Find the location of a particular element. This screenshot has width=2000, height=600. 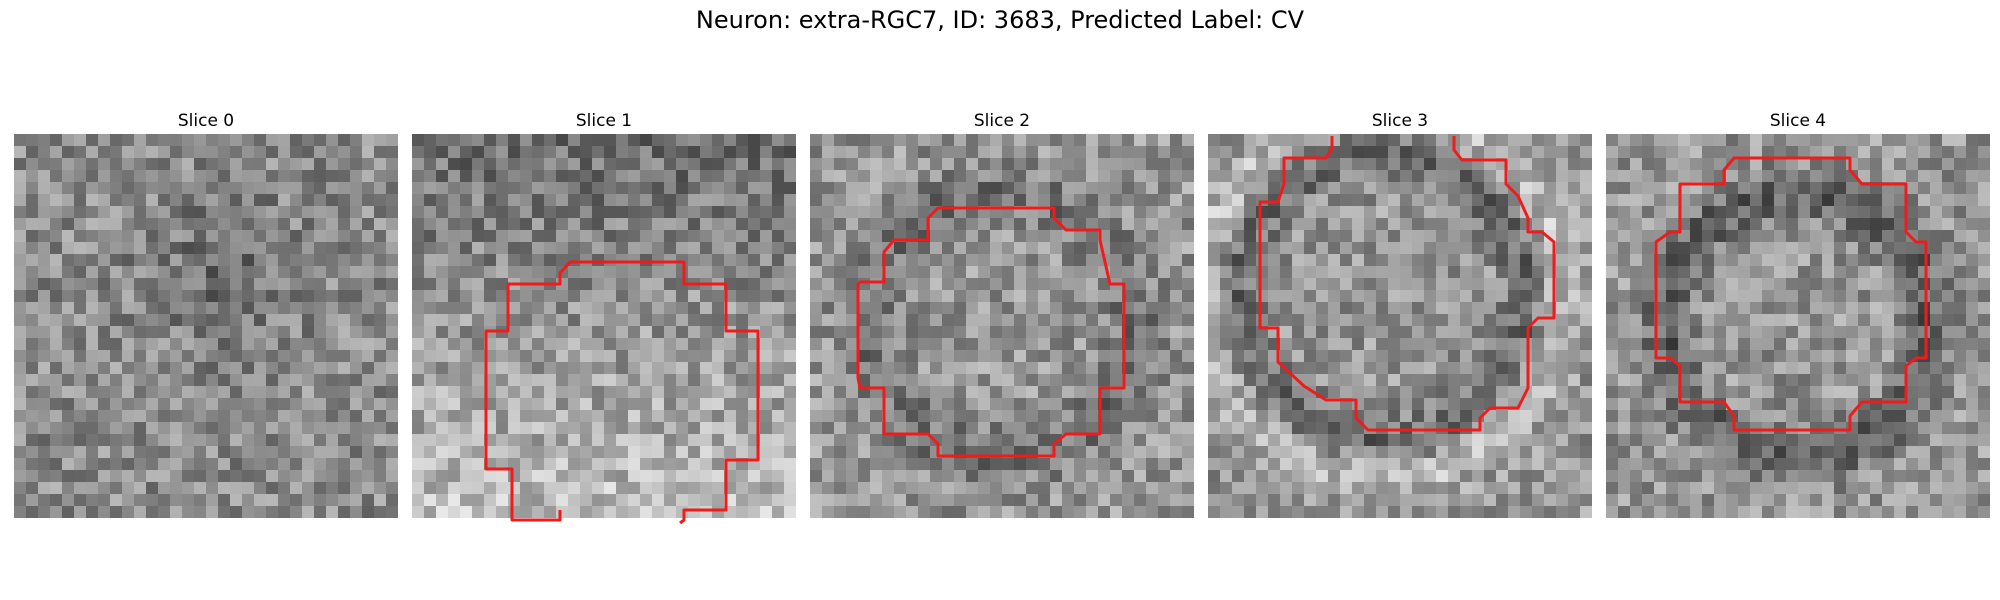

slice-panel-4: Slice 4 is located at coordinates (1798, 314).